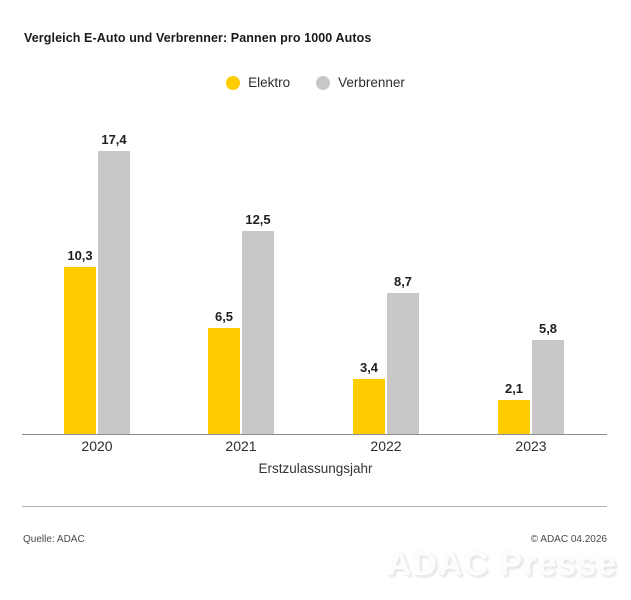 Image resolution: width=631 pixels, height=600 pixels. Describe the element at coordinates (369, 397) in the screenshot. I see `bar-elektro-2022: 3,4` at that location.